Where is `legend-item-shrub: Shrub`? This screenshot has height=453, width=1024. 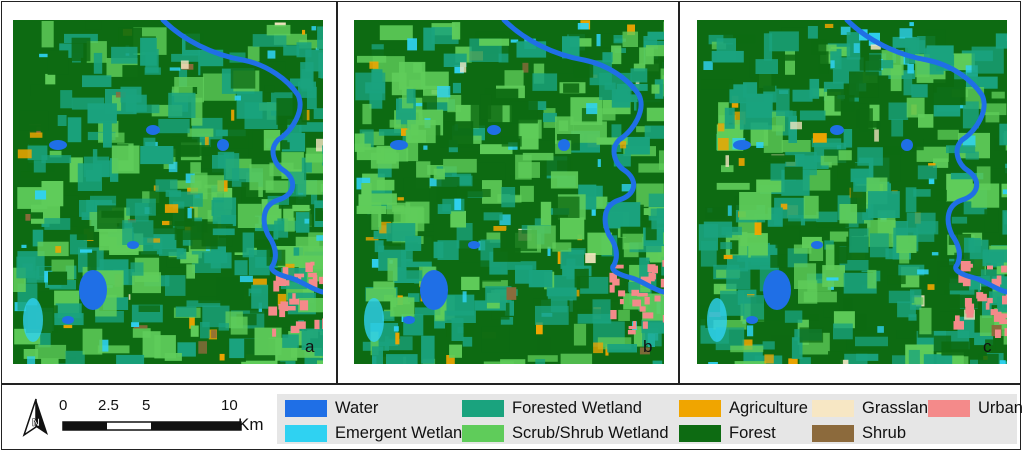
legend-item-shrub: Shrub is located at coordinates (859, 433).